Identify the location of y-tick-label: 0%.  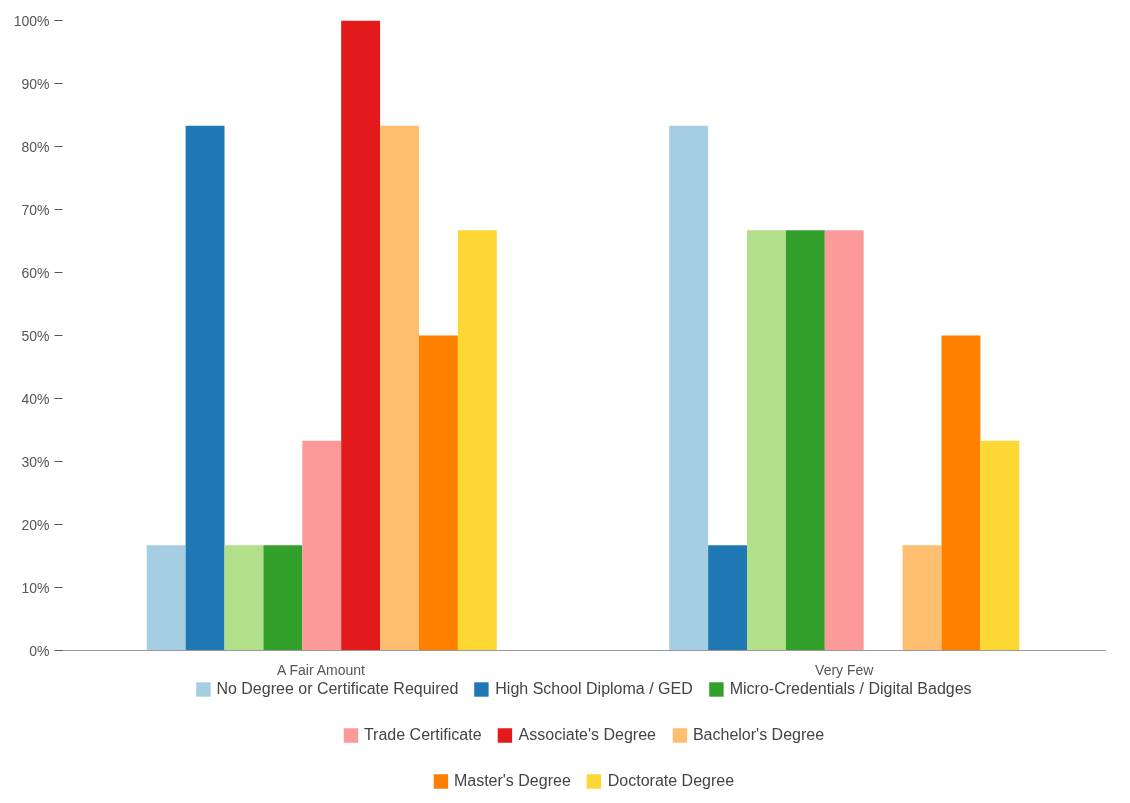
(39, 650).